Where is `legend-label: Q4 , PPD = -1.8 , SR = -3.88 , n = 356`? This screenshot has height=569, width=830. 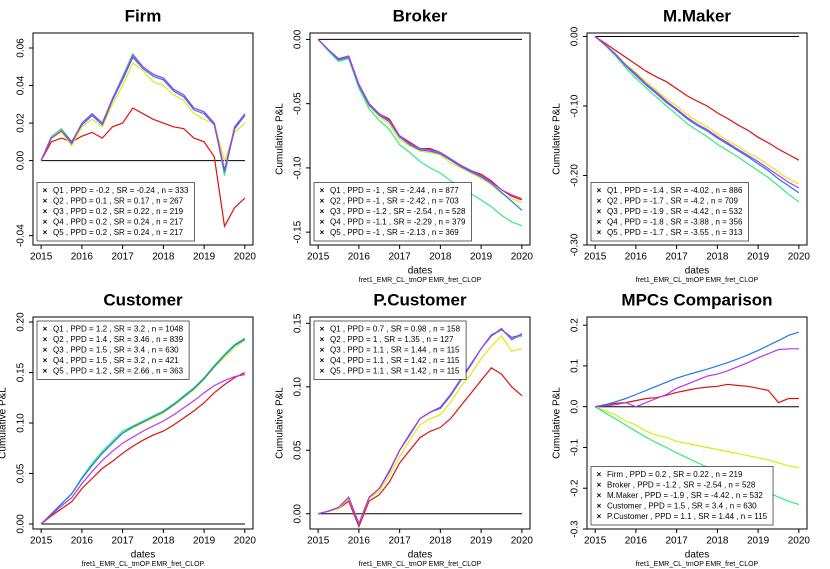
legend-label: Q4 , PPD = -1.8 , SR = -3.88 , n = 356 is located at coordinates (675, 221).